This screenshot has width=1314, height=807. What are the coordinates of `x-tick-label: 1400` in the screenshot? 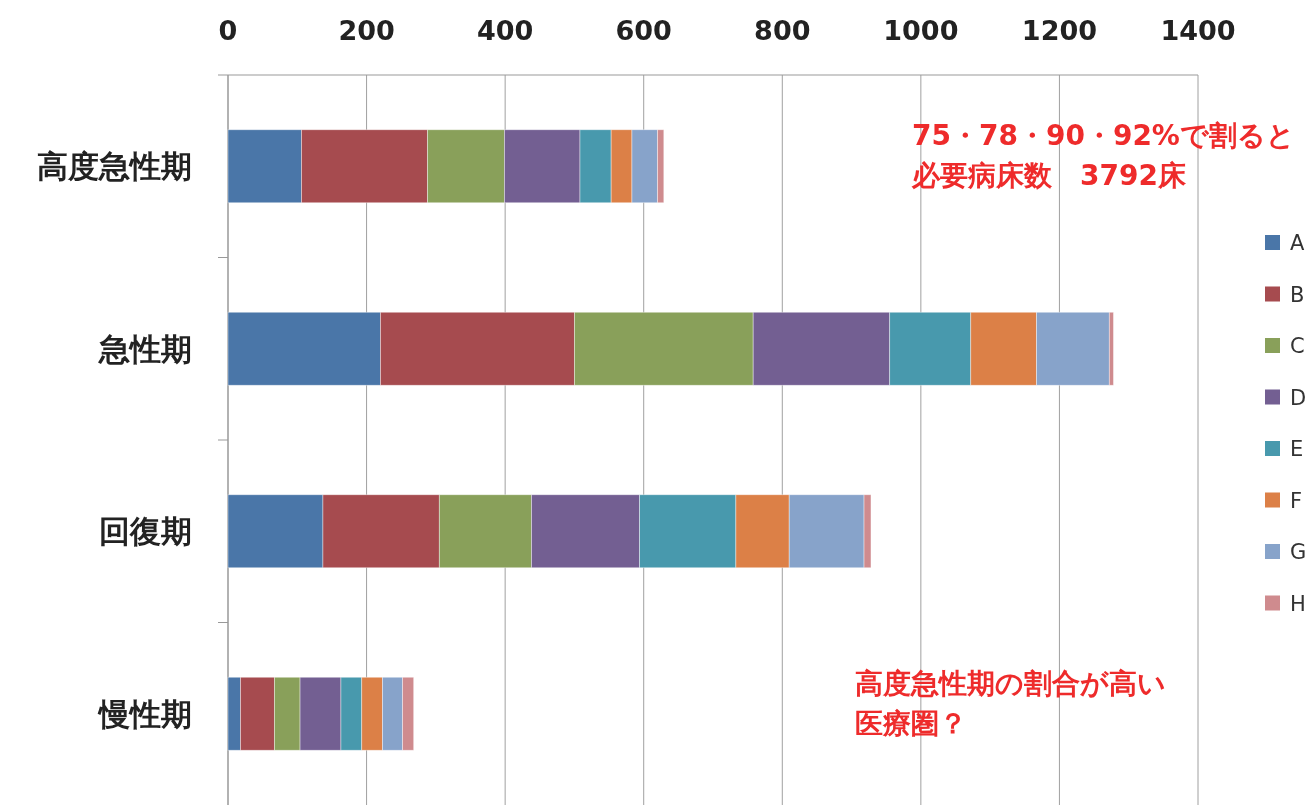 It's located at (1198, 30).